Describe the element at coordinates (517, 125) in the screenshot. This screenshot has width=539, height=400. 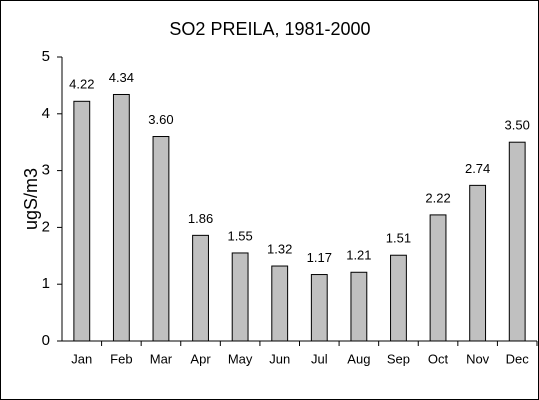
I see `data-label: 3.50` at that location.